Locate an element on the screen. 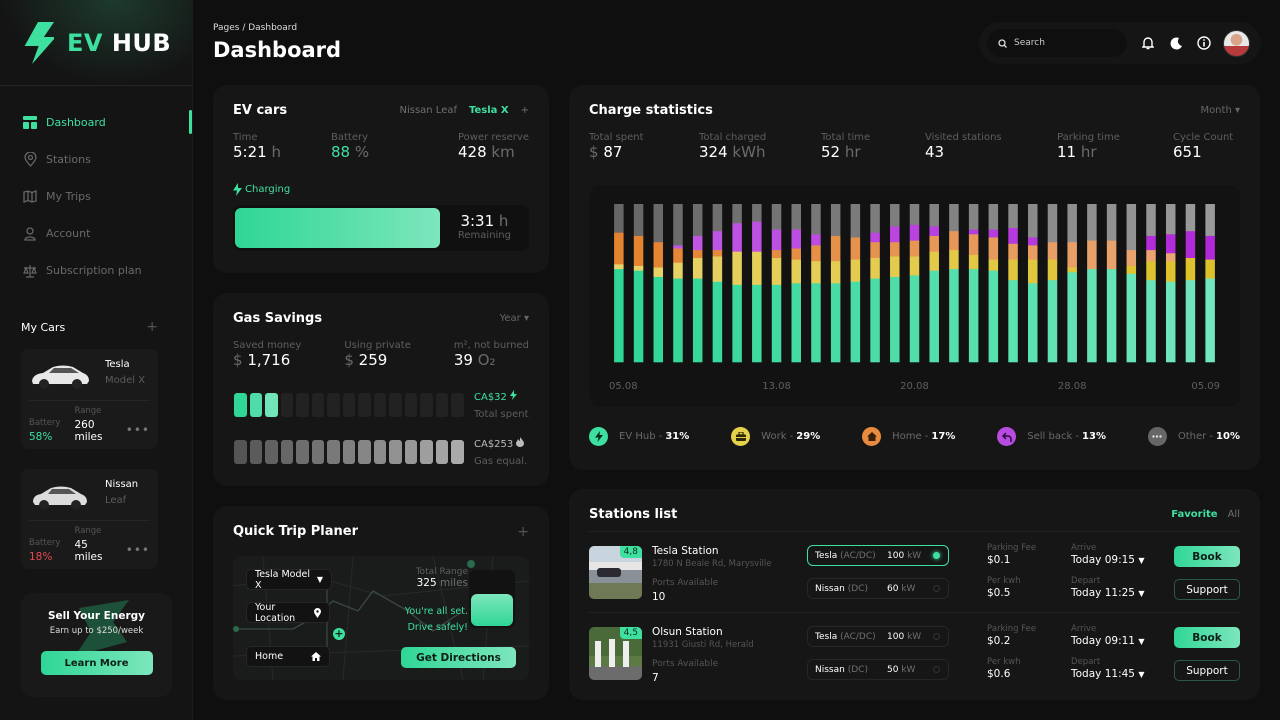 This screenshot has height=720, width=1280. car-select-dropdown: Tesla Model X ▼ is located at coordinates (289, 580).